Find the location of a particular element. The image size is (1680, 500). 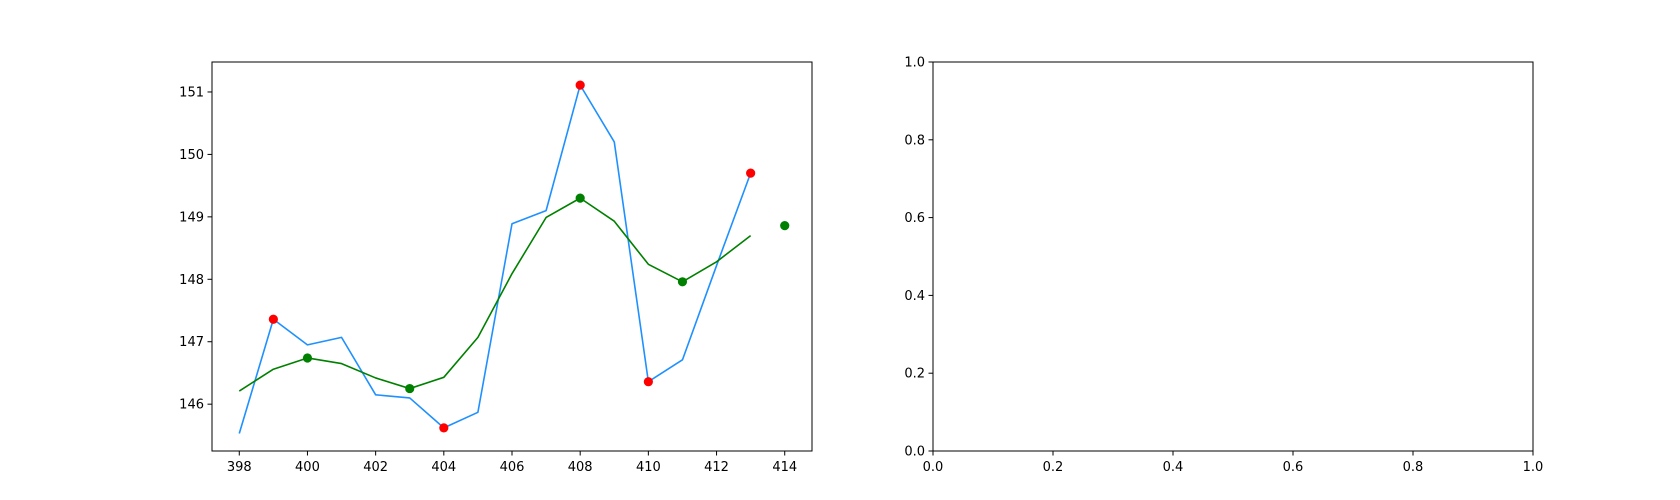

y-tick-label: 147 is located at coordinates (191, 342).